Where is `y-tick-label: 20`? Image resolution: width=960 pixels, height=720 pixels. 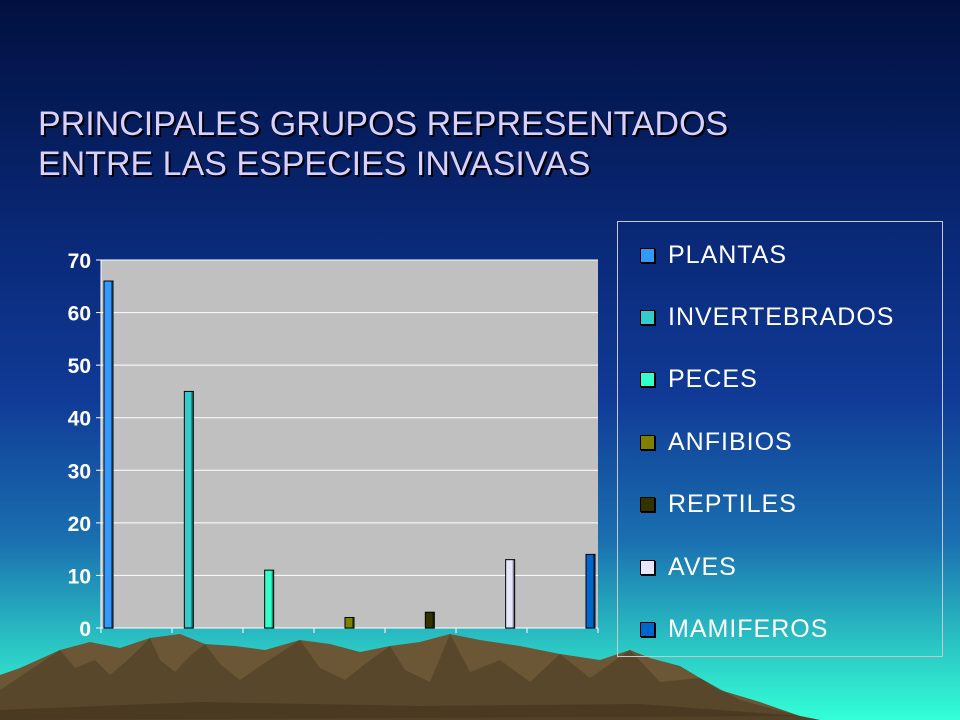
y-tick-label: 20 is located at coordinates (79, 524).